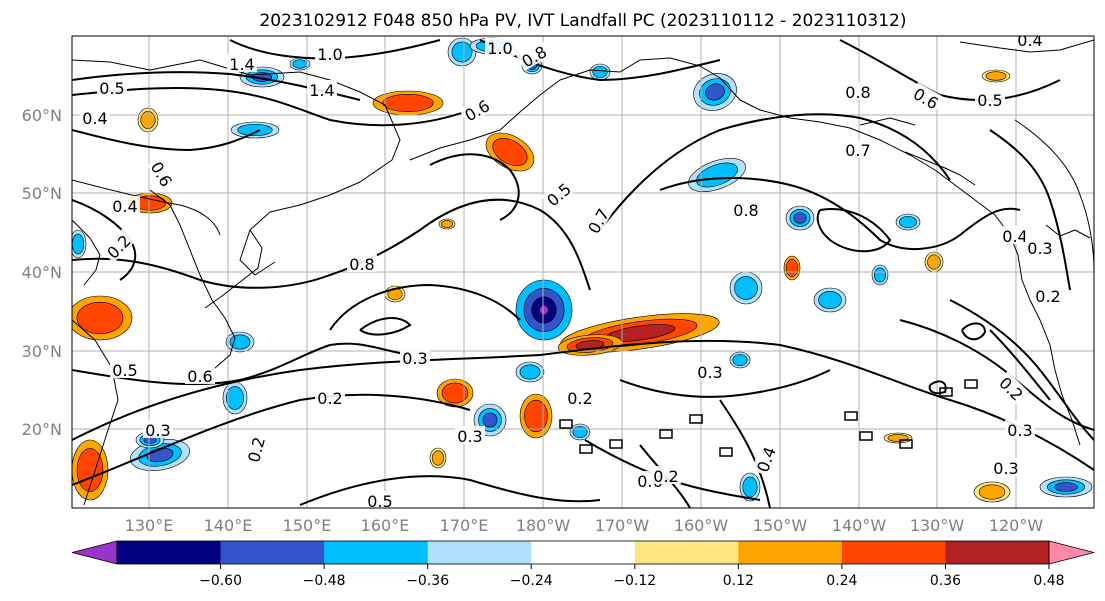 The height and width of the screenshot is (601, 1105). What do you see at coordinates (780, 525) in the screenshot?
I see `lon-tick-label: 150°W` at bounding box center [780, 525].